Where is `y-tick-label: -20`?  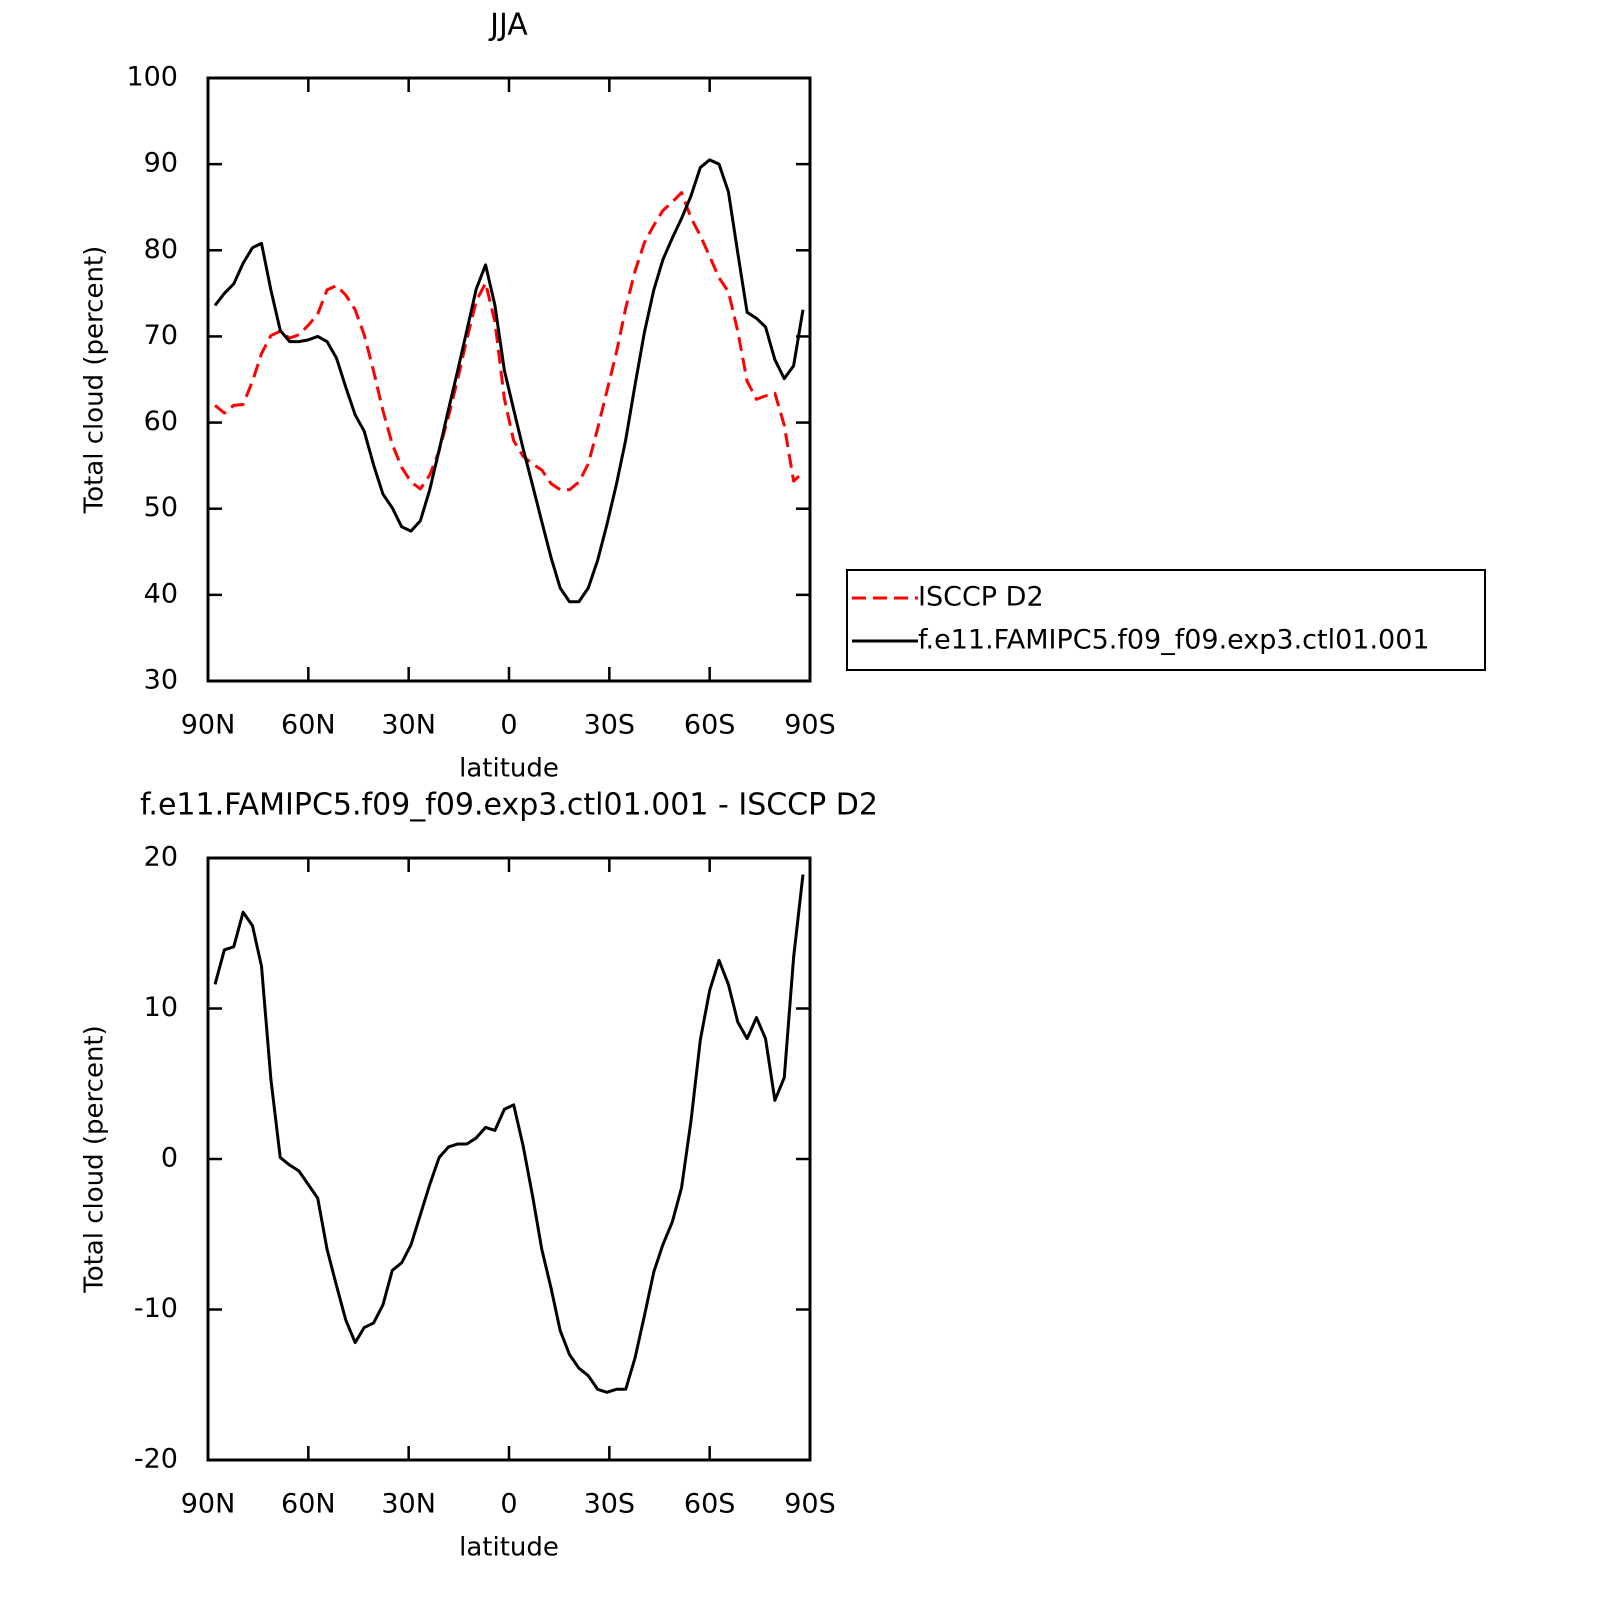
y-tick-label: -20 is located at coordinates (156, 1459).